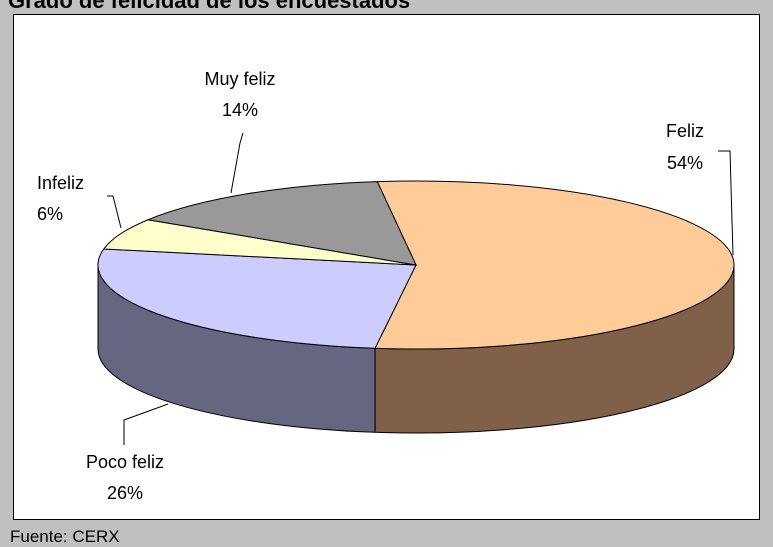 The width and height of the screenshot is (773, 547). Describe the element at coordinates (209, 6) in the screenshot. I see `chart-title-text: Grado de felicidad de los encuestados` at that location.